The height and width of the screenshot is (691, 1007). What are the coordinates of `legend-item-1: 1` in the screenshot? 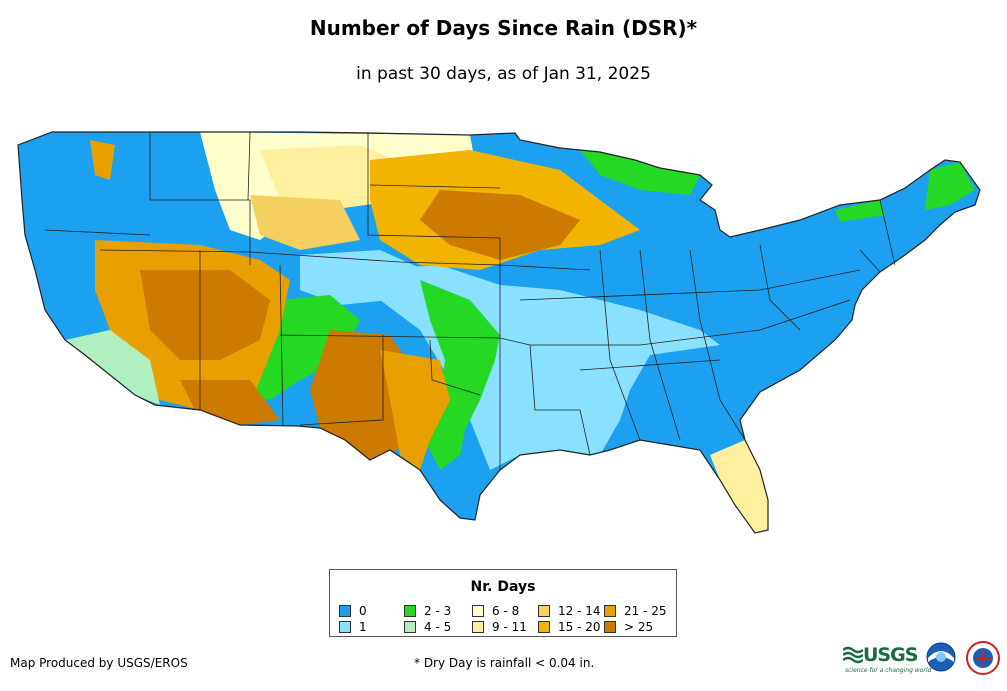 It's located at (353, 627).